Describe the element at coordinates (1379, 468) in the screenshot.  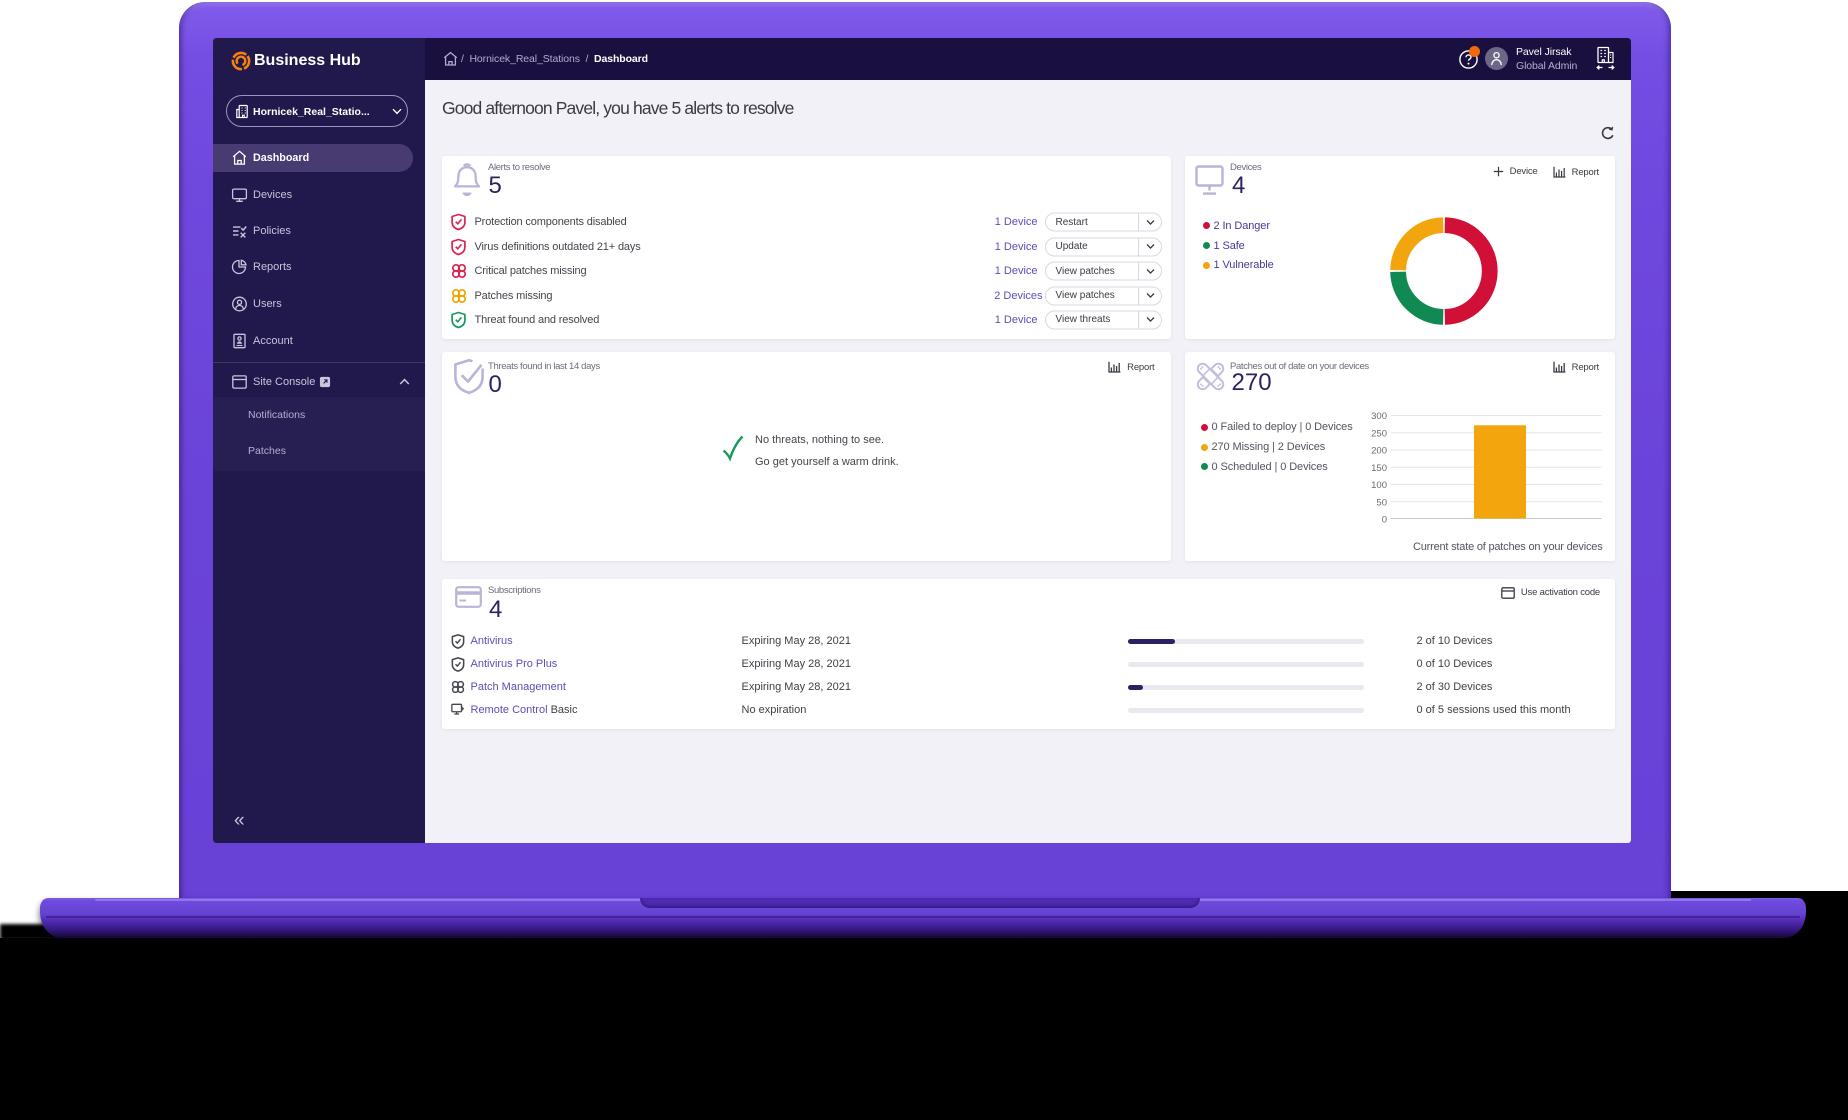
I see `svg-text: 150` at that location.